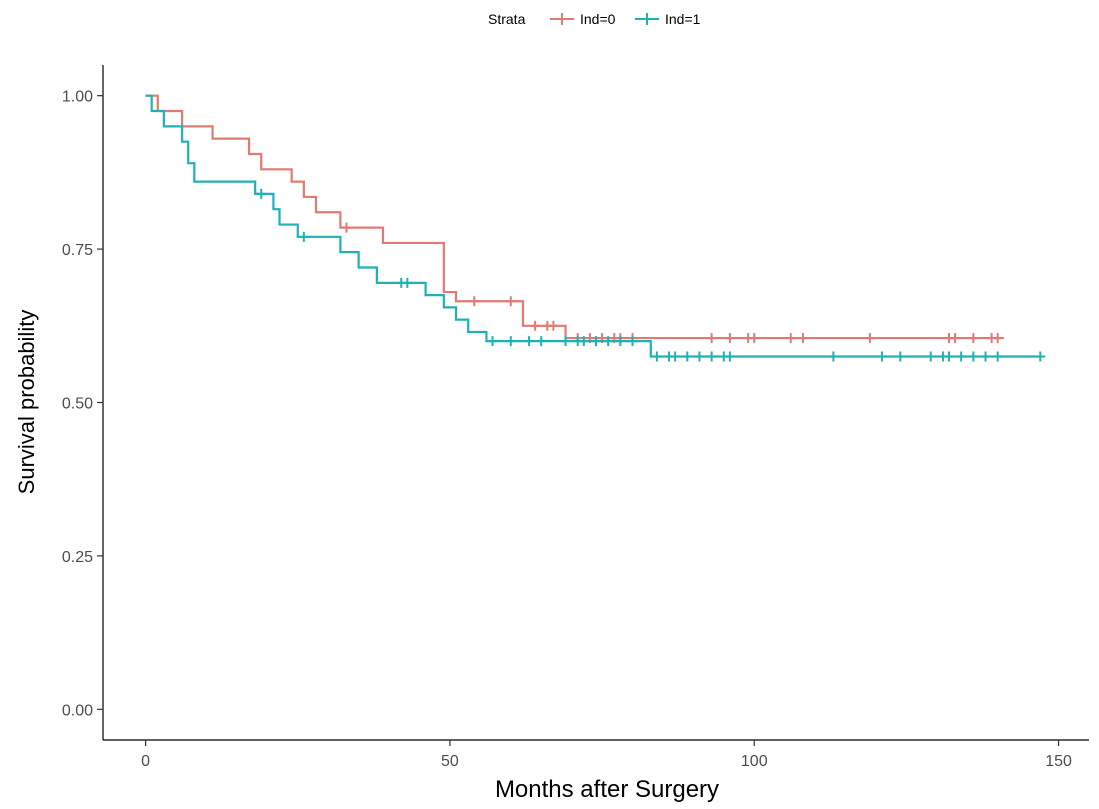 Image resolution: width=1099 pixels, height=809 pixels. I want to click on x-tick-label: 50, so click(450, 761).